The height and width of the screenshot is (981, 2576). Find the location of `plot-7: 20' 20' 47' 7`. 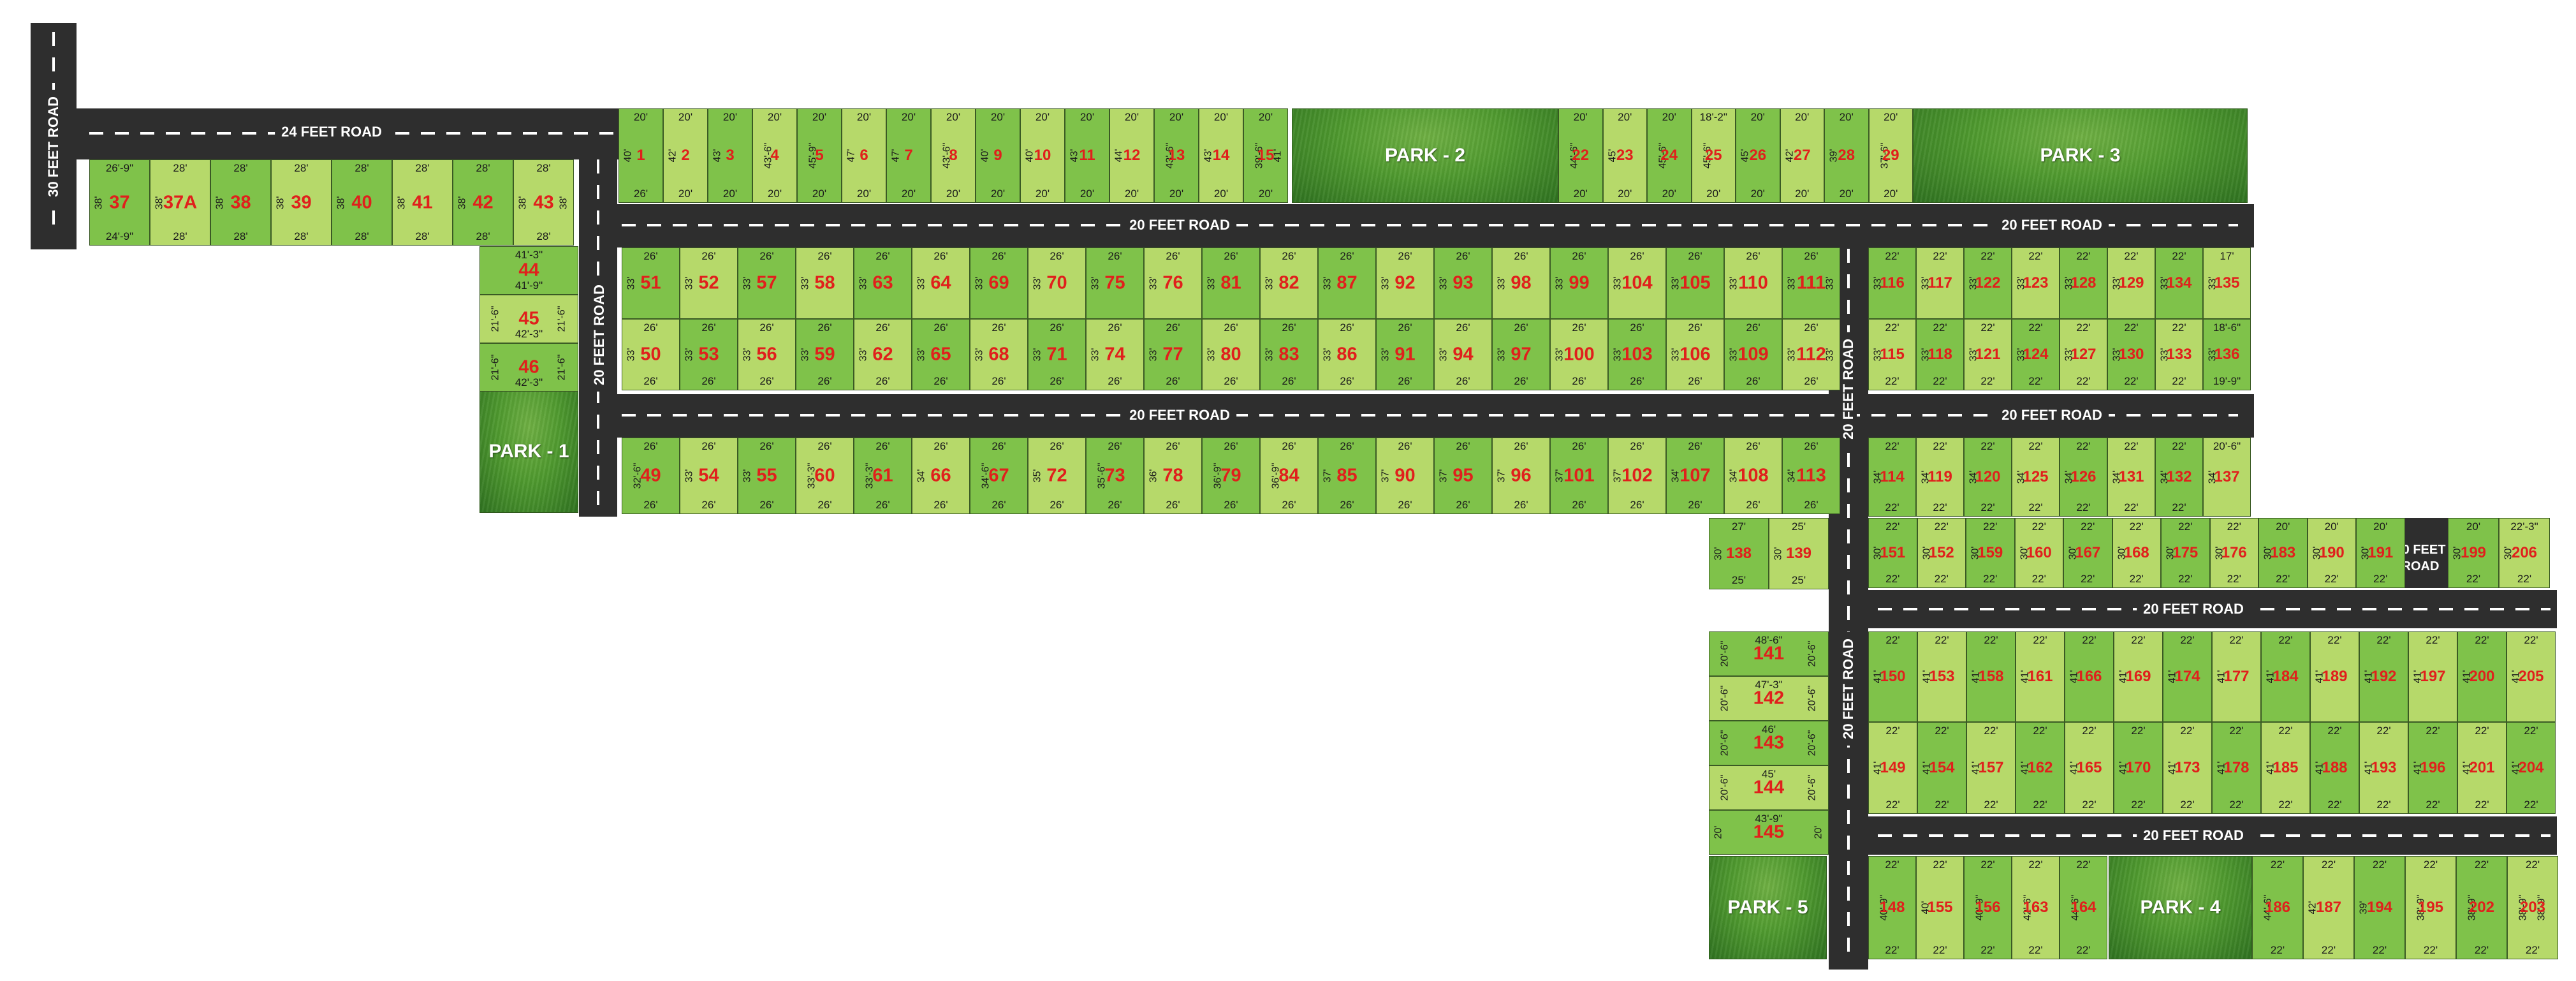

plot-7: 20' 20' 47' 7 is located at coordinates (909, 156).